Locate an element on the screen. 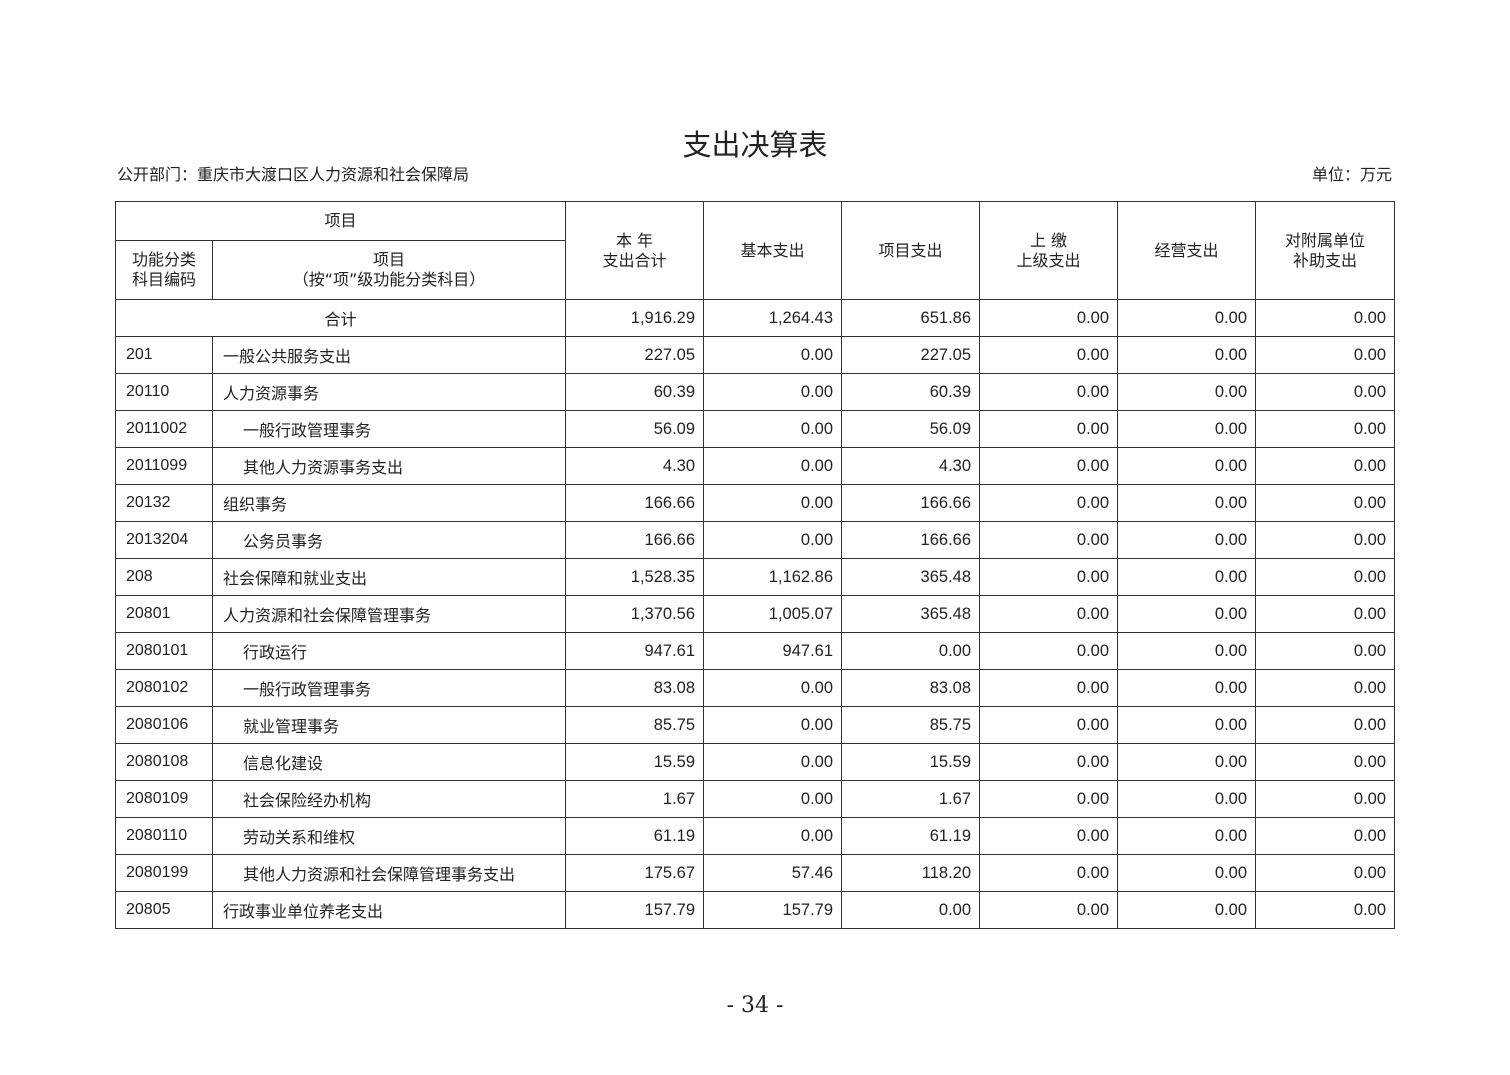 This screenshot has width=1510, height=1075. subject-code: 2080106 is located at coordinates (164, 725).